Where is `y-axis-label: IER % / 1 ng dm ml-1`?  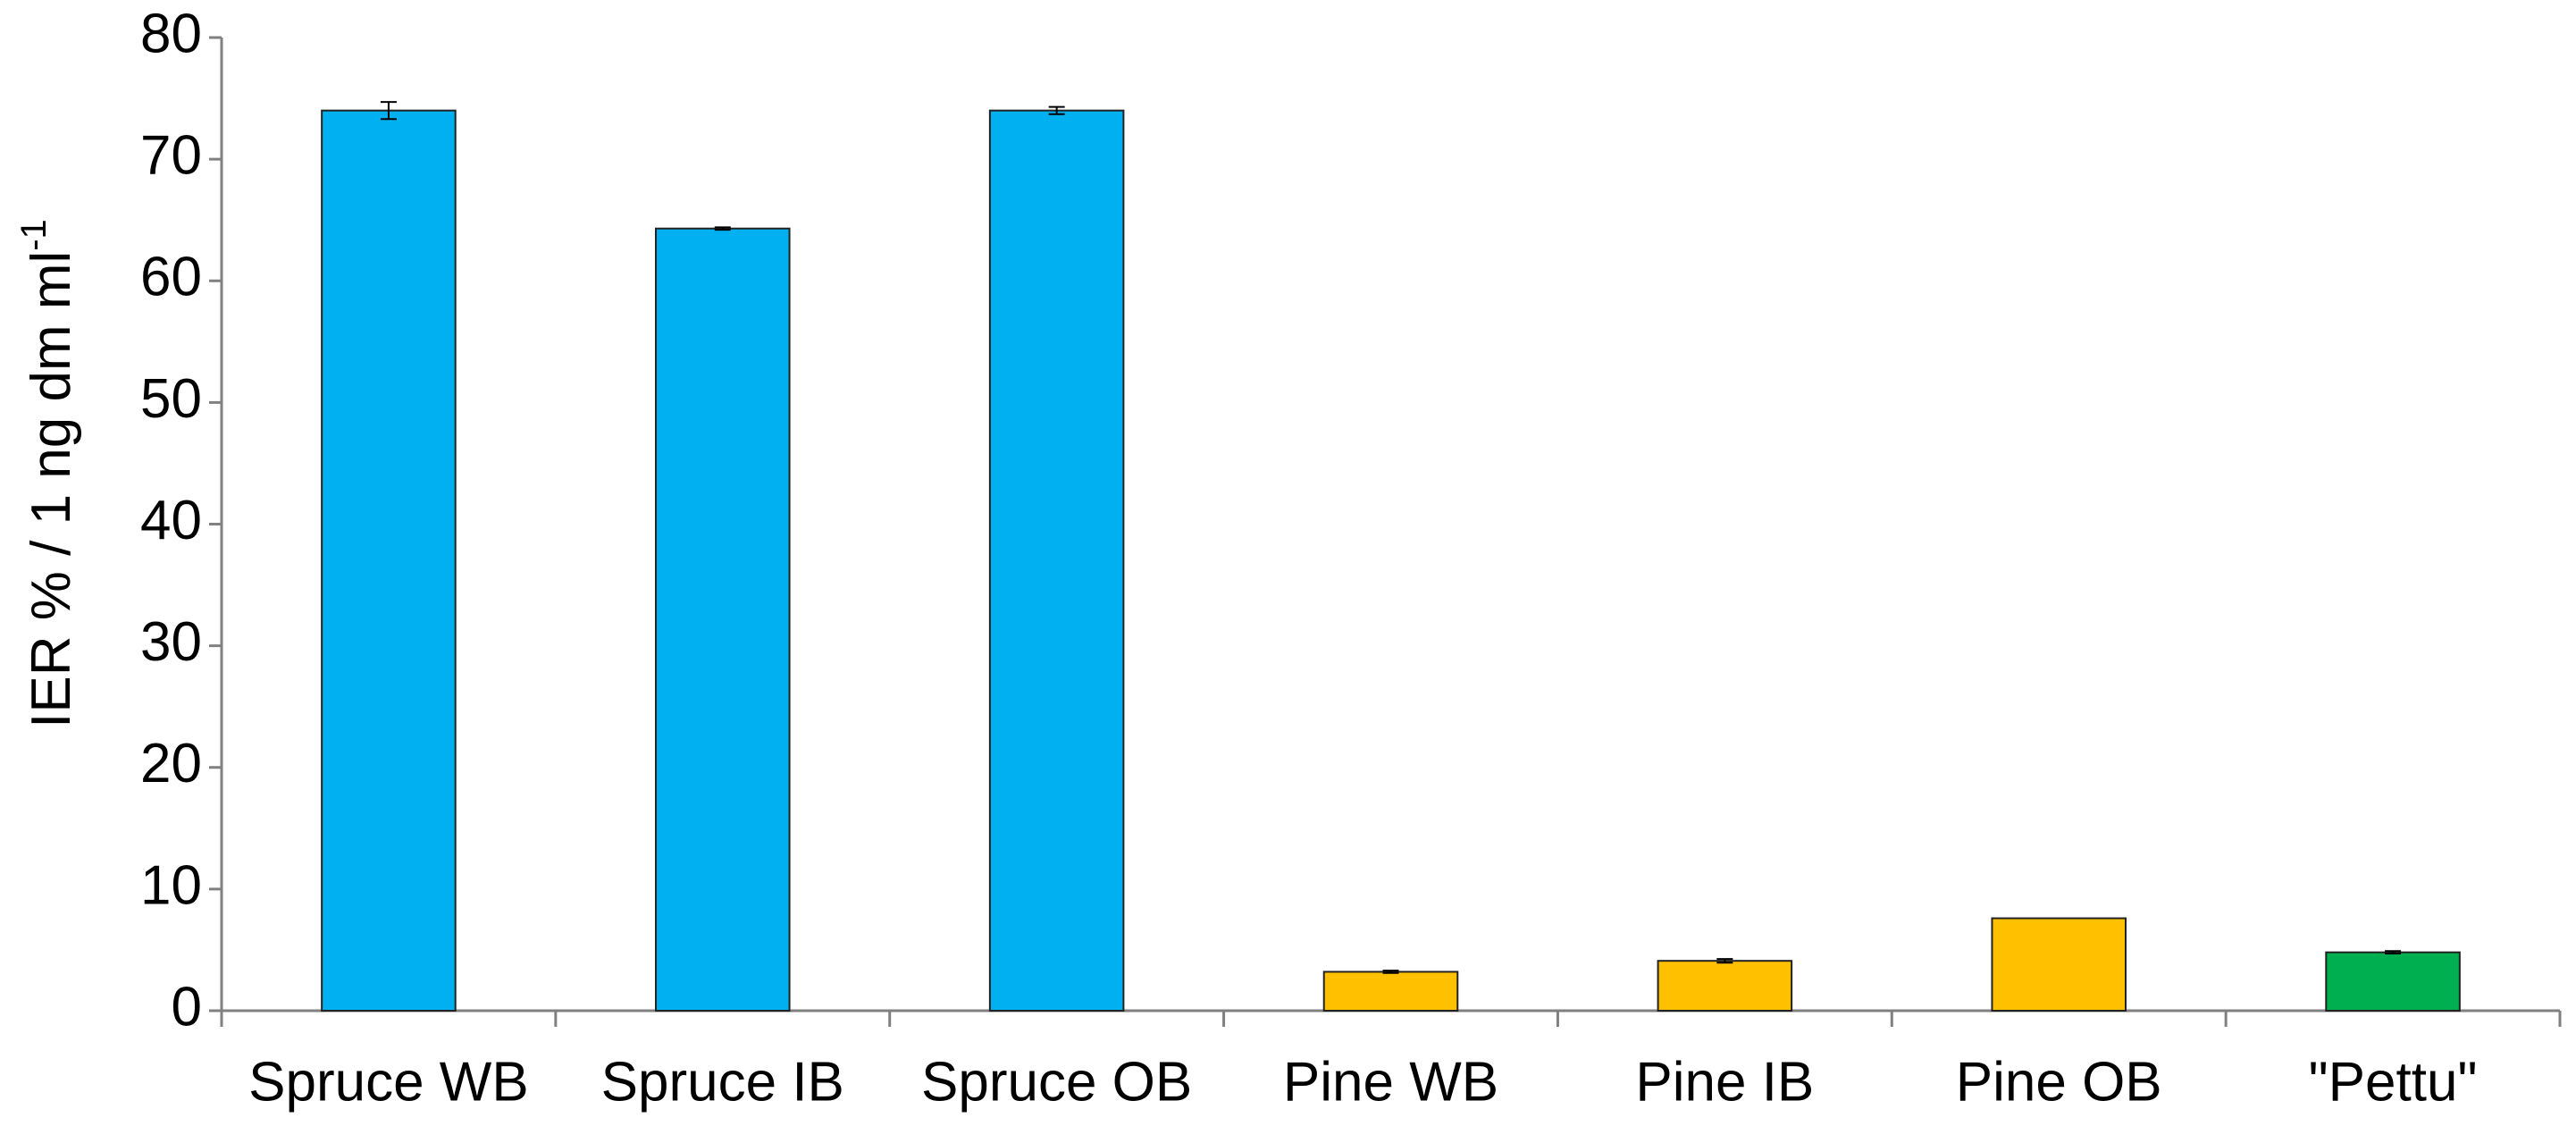 y-axis-label: IER % / 1 ng dm ml-1 is located at coordinates (48, 474).